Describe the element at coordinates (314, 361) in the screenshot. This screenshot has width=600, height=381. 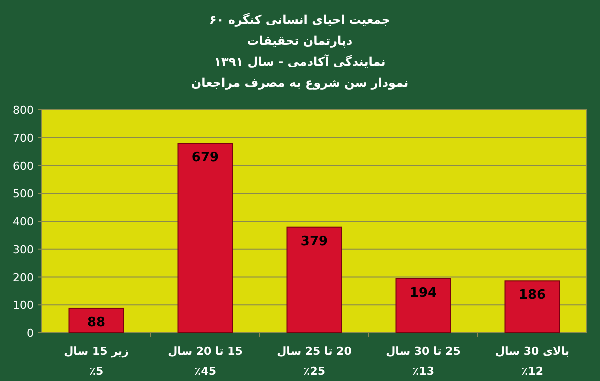
I see `x-tick-label: 20 تا 25 سال ٪25` at that location.